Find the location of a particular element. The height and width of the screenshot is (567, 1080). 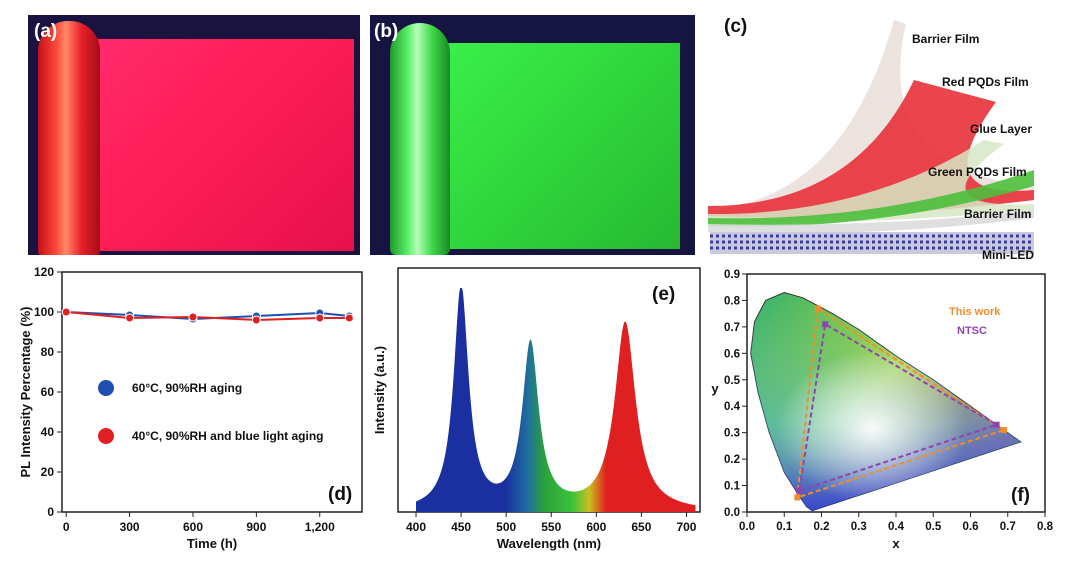

y-tick-label: 0.0 is located at coordinates (732, 513).